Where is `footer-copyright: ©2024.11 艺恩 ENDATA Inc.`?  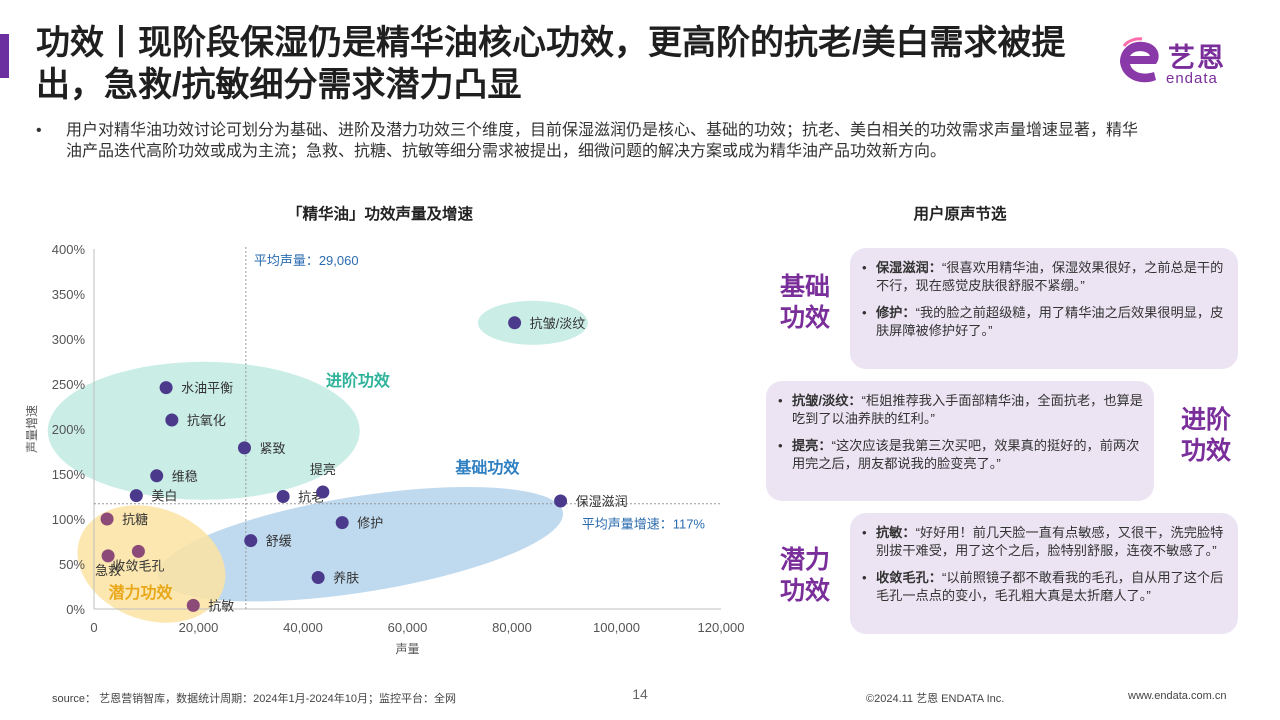 footer-copyright: ©2024.11 艺恩 ENDATA Inc. is located at coordinates (935, 699).